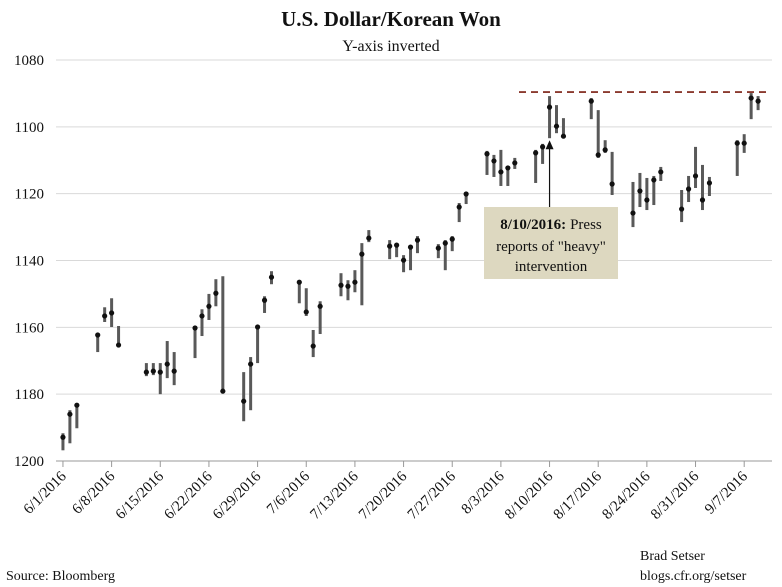  I want to click on y-tick-label: 1140, so click(29, 262).